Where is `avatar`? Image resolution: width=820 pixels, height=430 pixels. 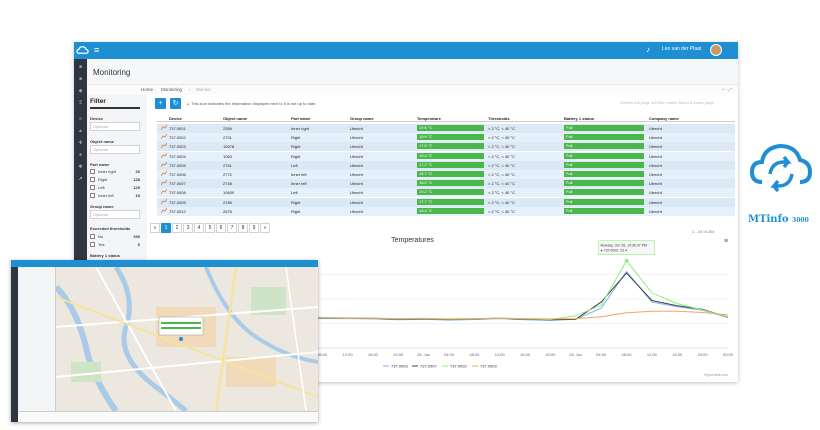 avatar is located at coordinates (716, 50).